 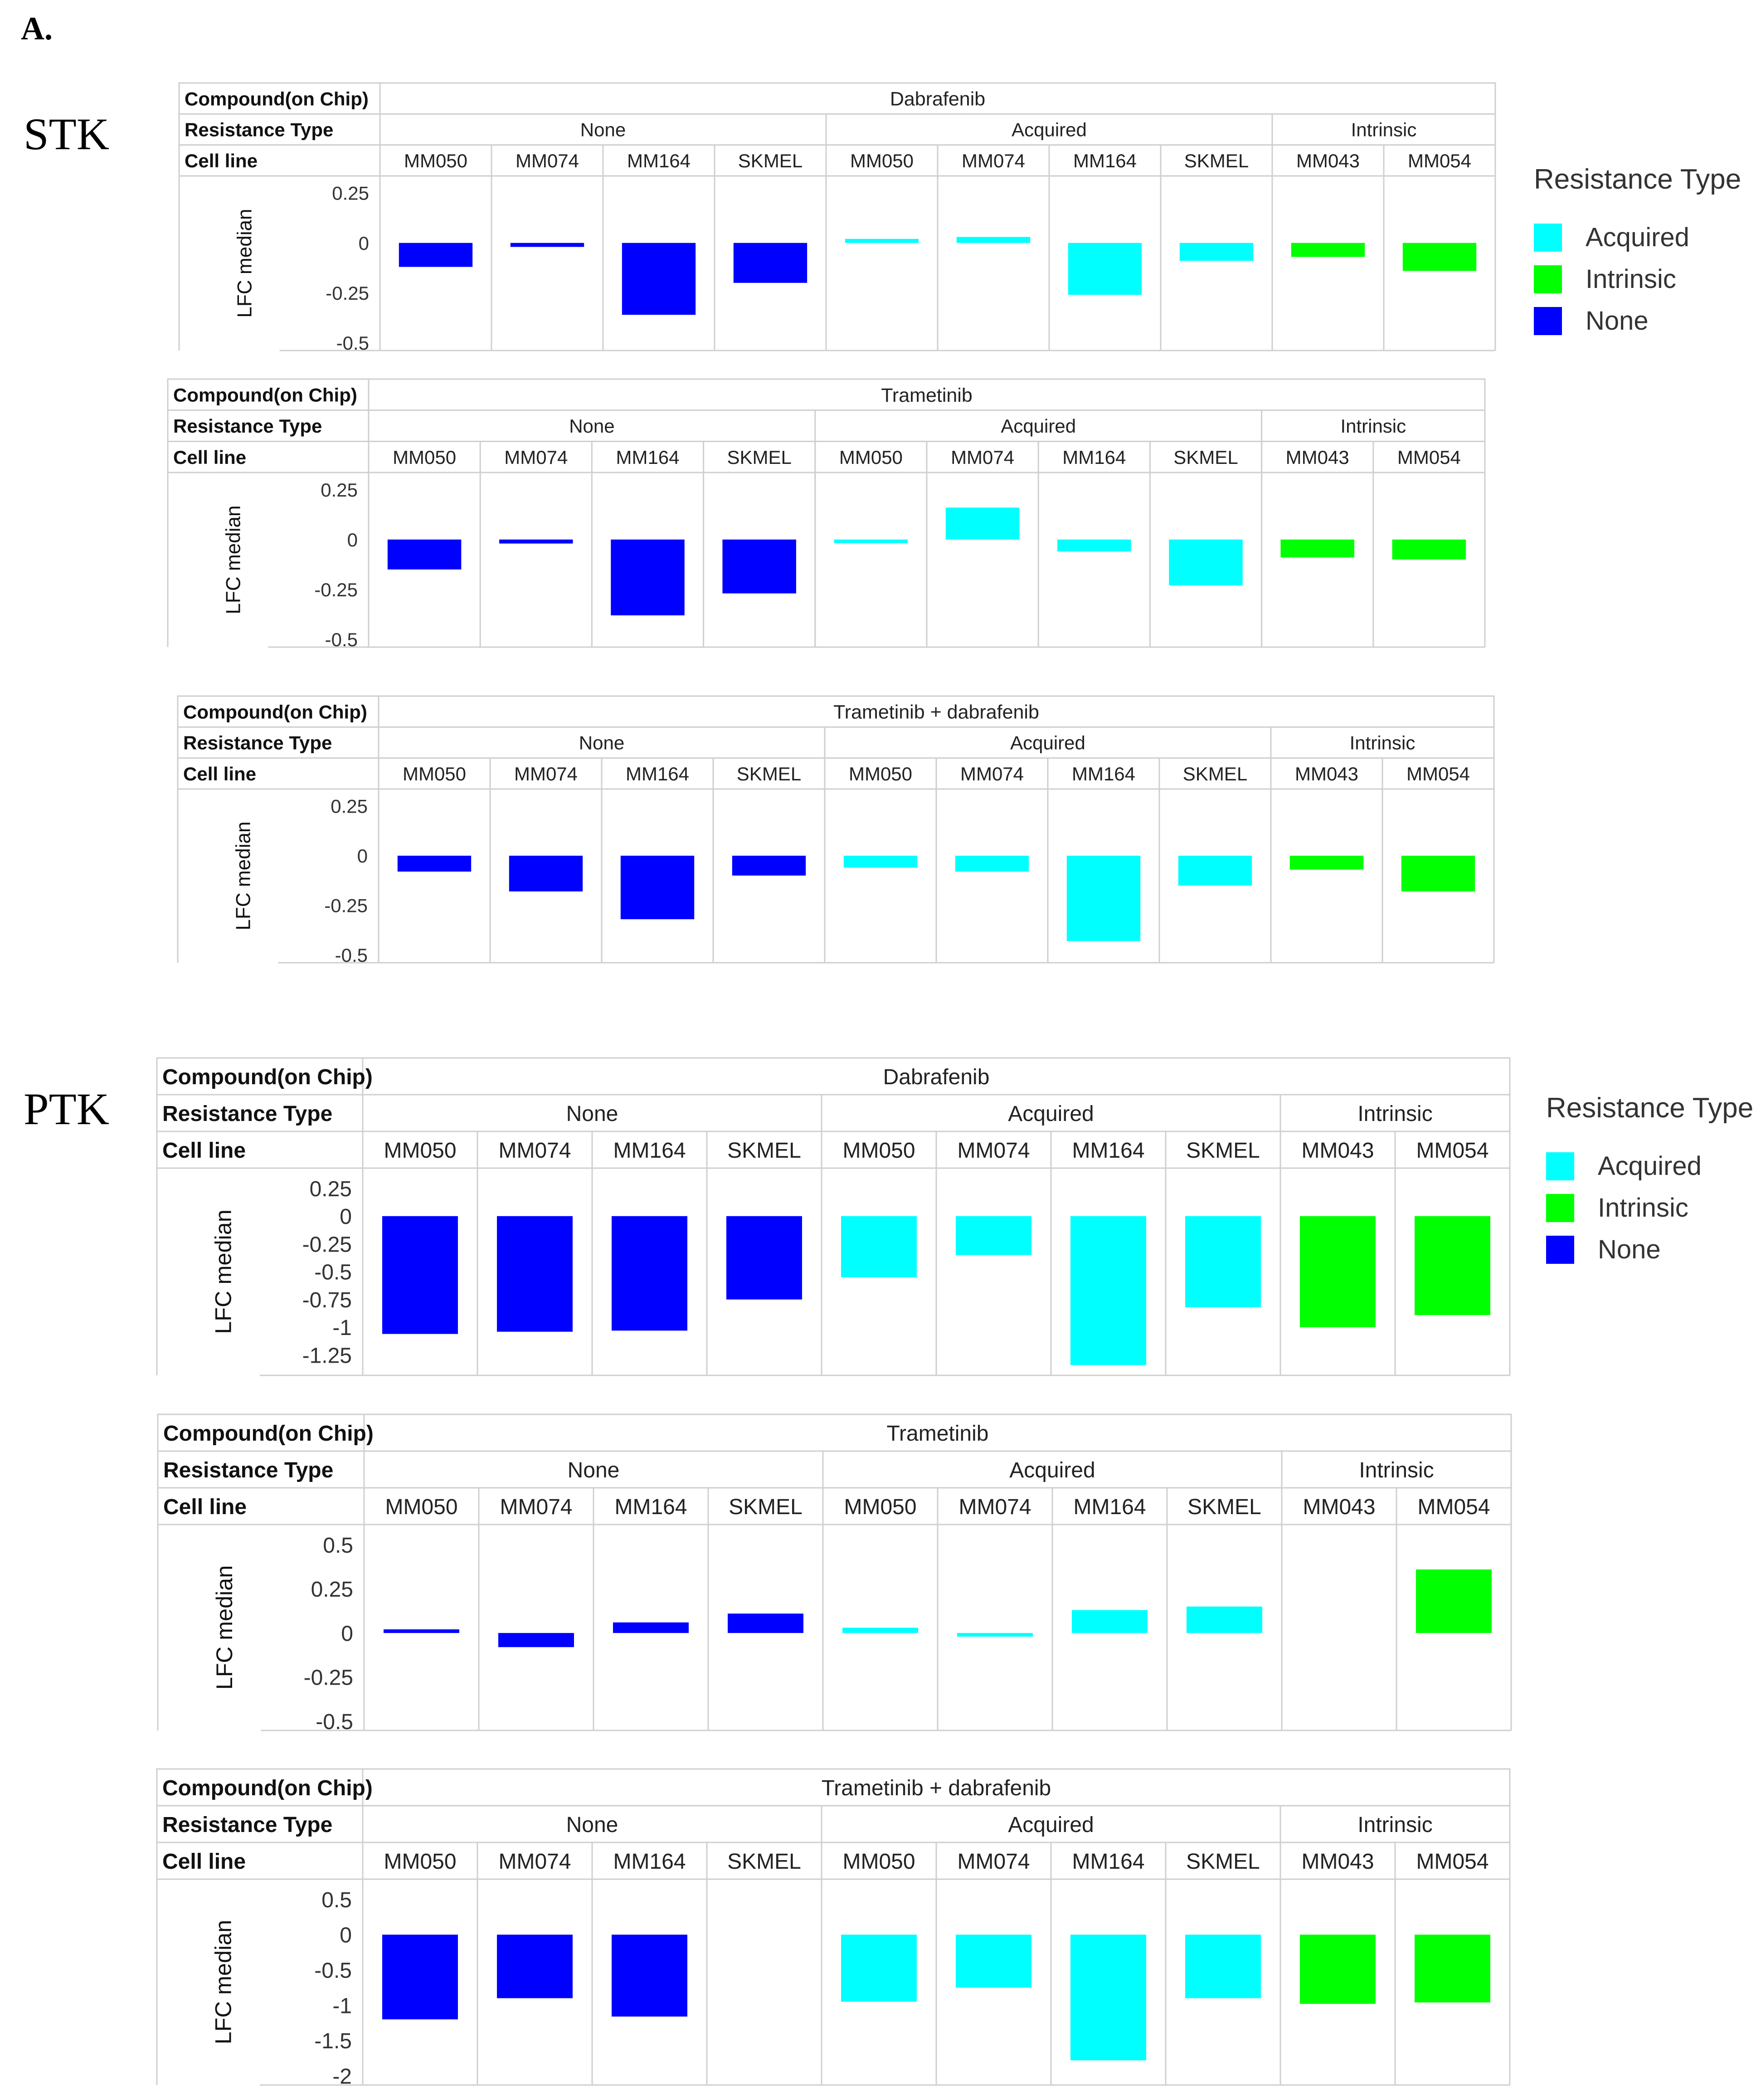 I want to click on legend-label: None, so click(x=1617, y=321).